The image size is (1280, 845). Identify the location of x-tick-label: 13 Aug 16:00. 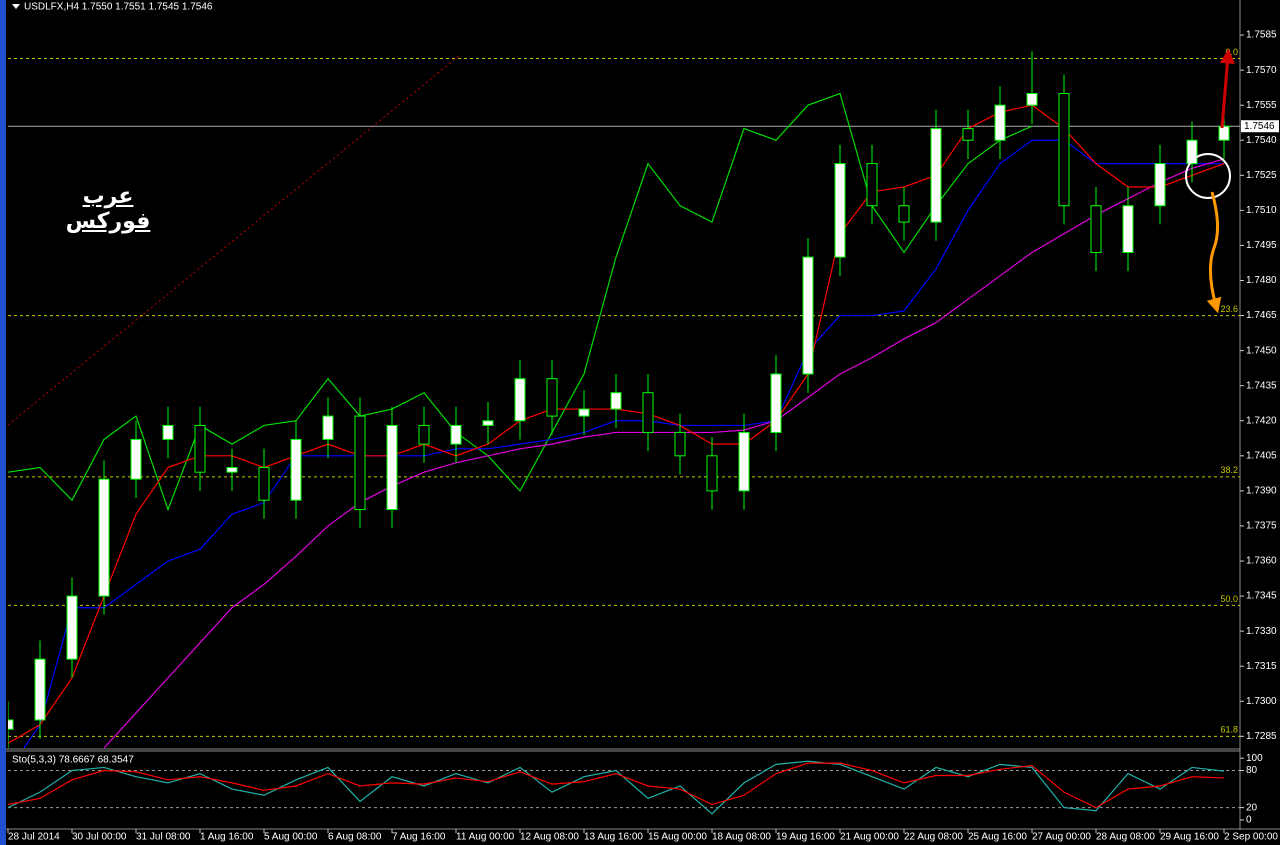
(613, 837).